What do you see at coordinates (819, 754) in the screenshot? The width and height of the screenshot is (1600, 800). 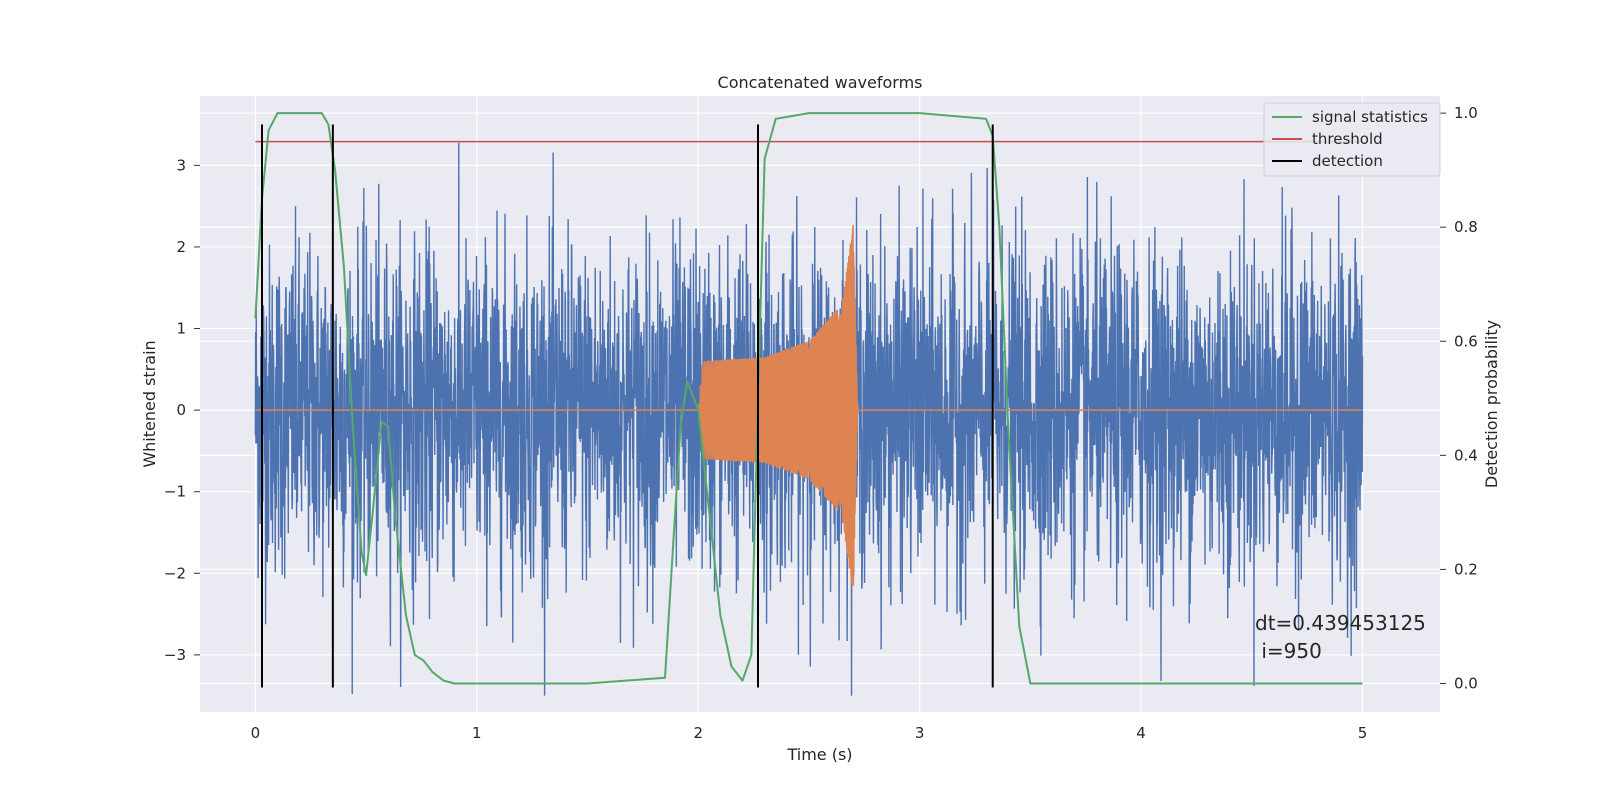 I see `x-axis-label: Time (s)` at bounding box center [819, 754].